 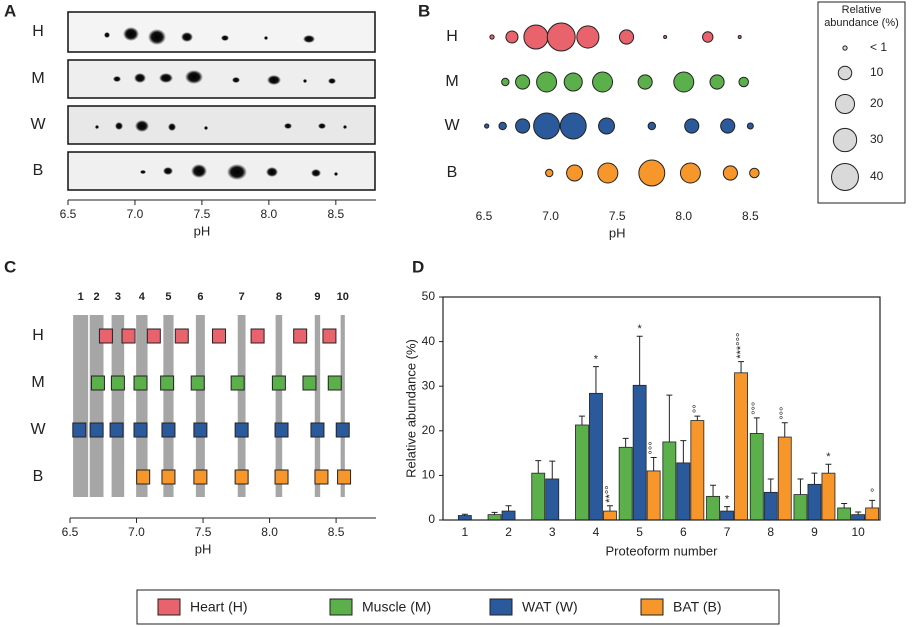 I want to click on size-legend-label: 20, so click(x=877, y=103).